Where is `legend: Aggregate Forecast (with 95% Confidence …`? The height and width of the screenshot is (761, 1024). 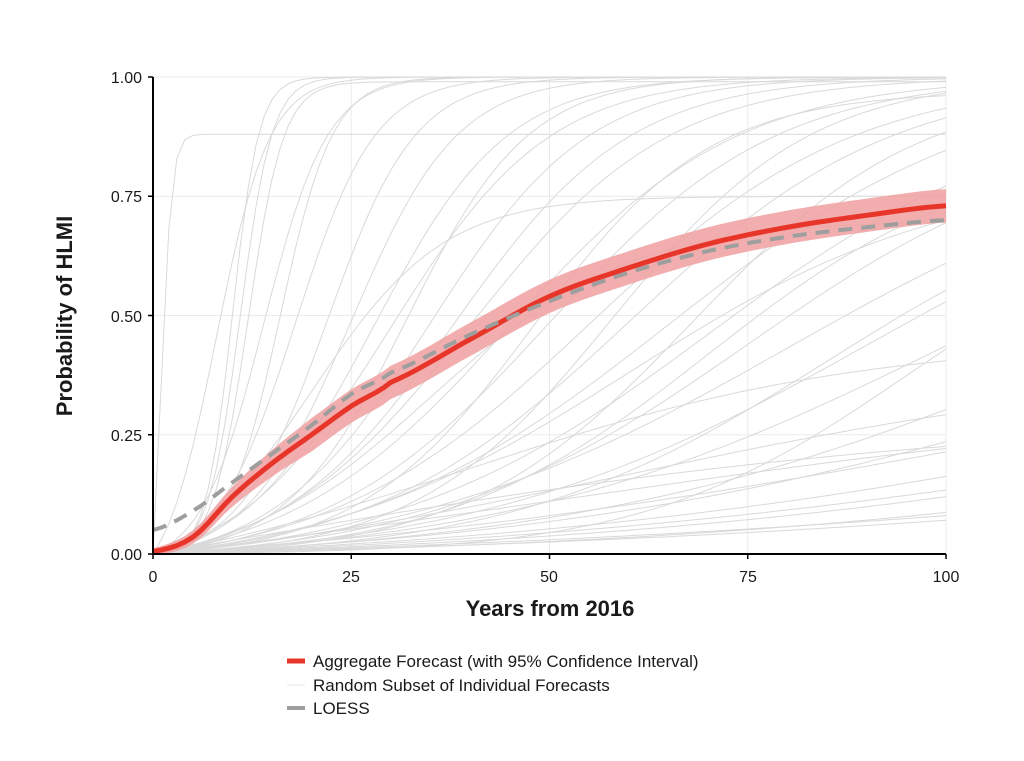
legend: Aggregate Forecast (with 95% Confidence … is located at coordinates (493, 685).